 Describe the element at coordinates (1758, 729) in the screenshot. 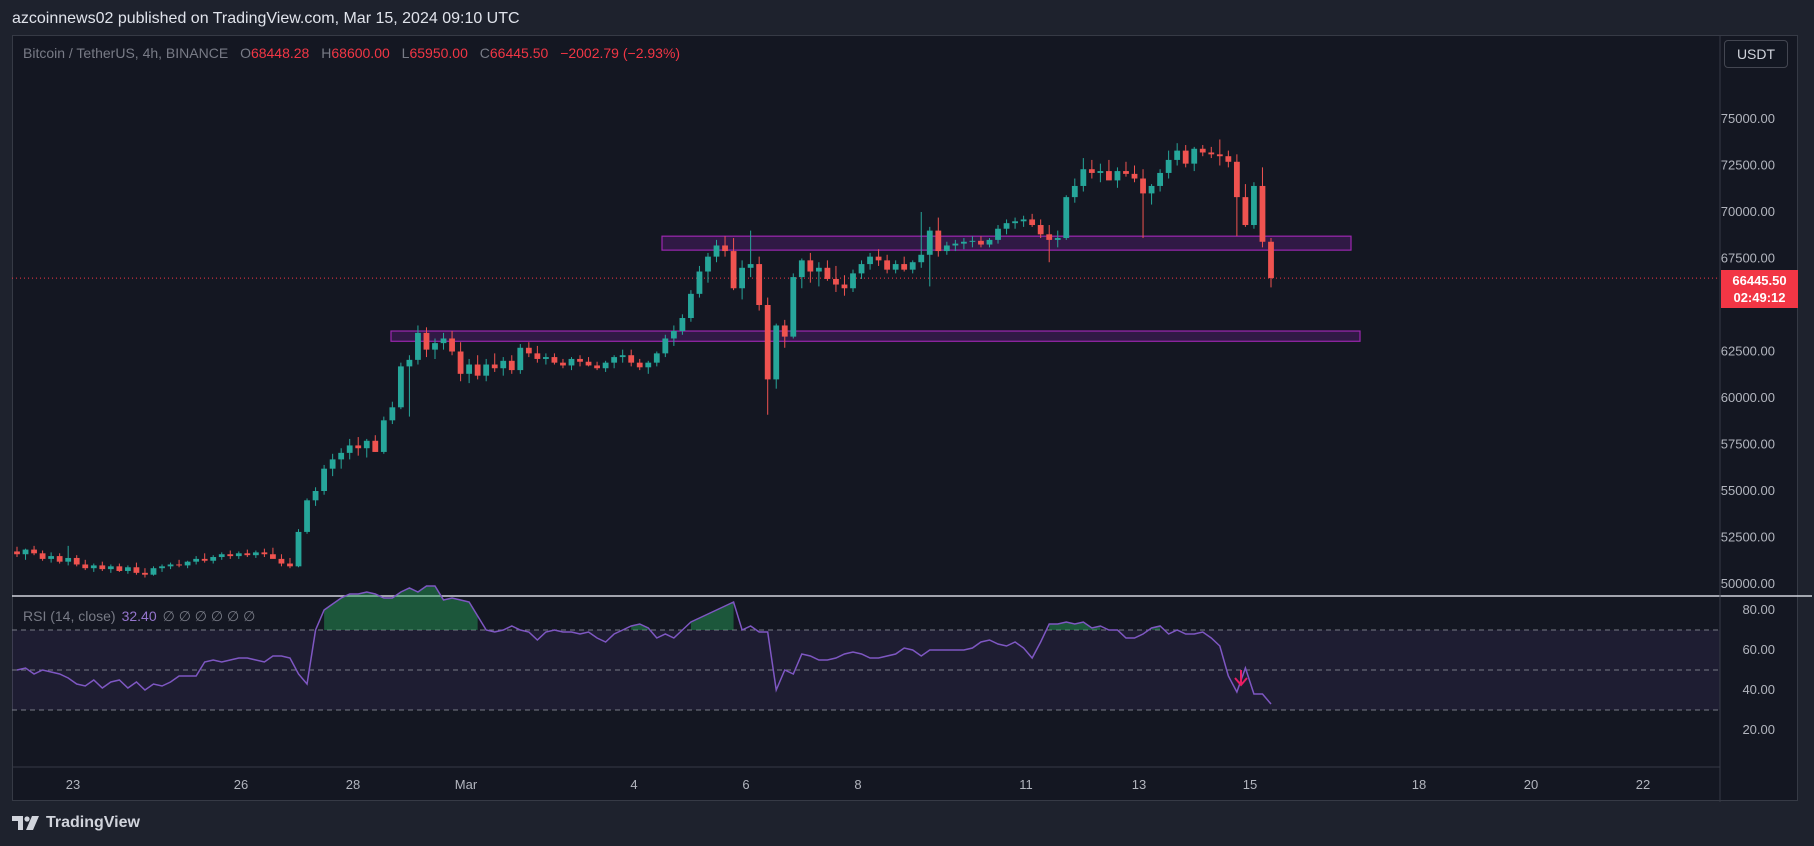

I see `rsi-tick-label: 20.00` at that location.